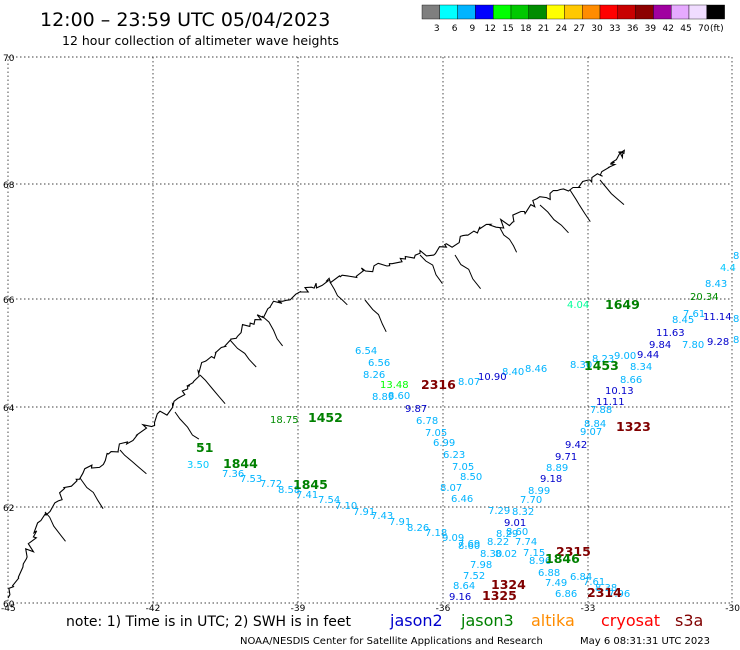 The height and width of the screenshot is (650, 740). Describe the element at coordinates (645, 641) in the screenshot. I see `footer-timestamp: May 6 08:31:31 UTC 2023` at that location.